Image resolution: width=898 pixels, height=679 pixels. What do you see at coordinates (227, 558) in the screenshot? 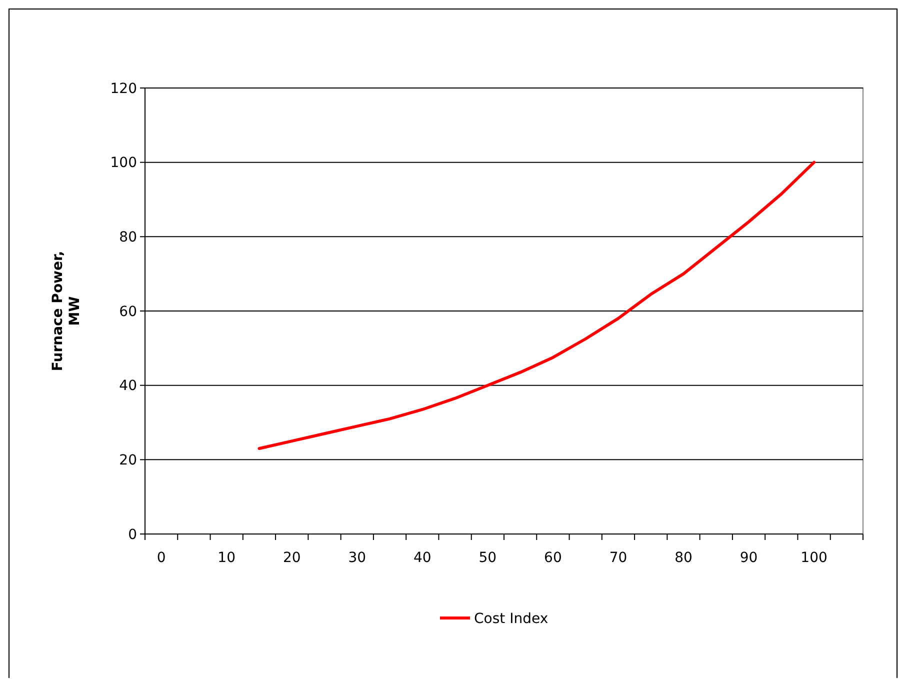
I see `x-tick-label: 10` at bounding box center [227, 558].